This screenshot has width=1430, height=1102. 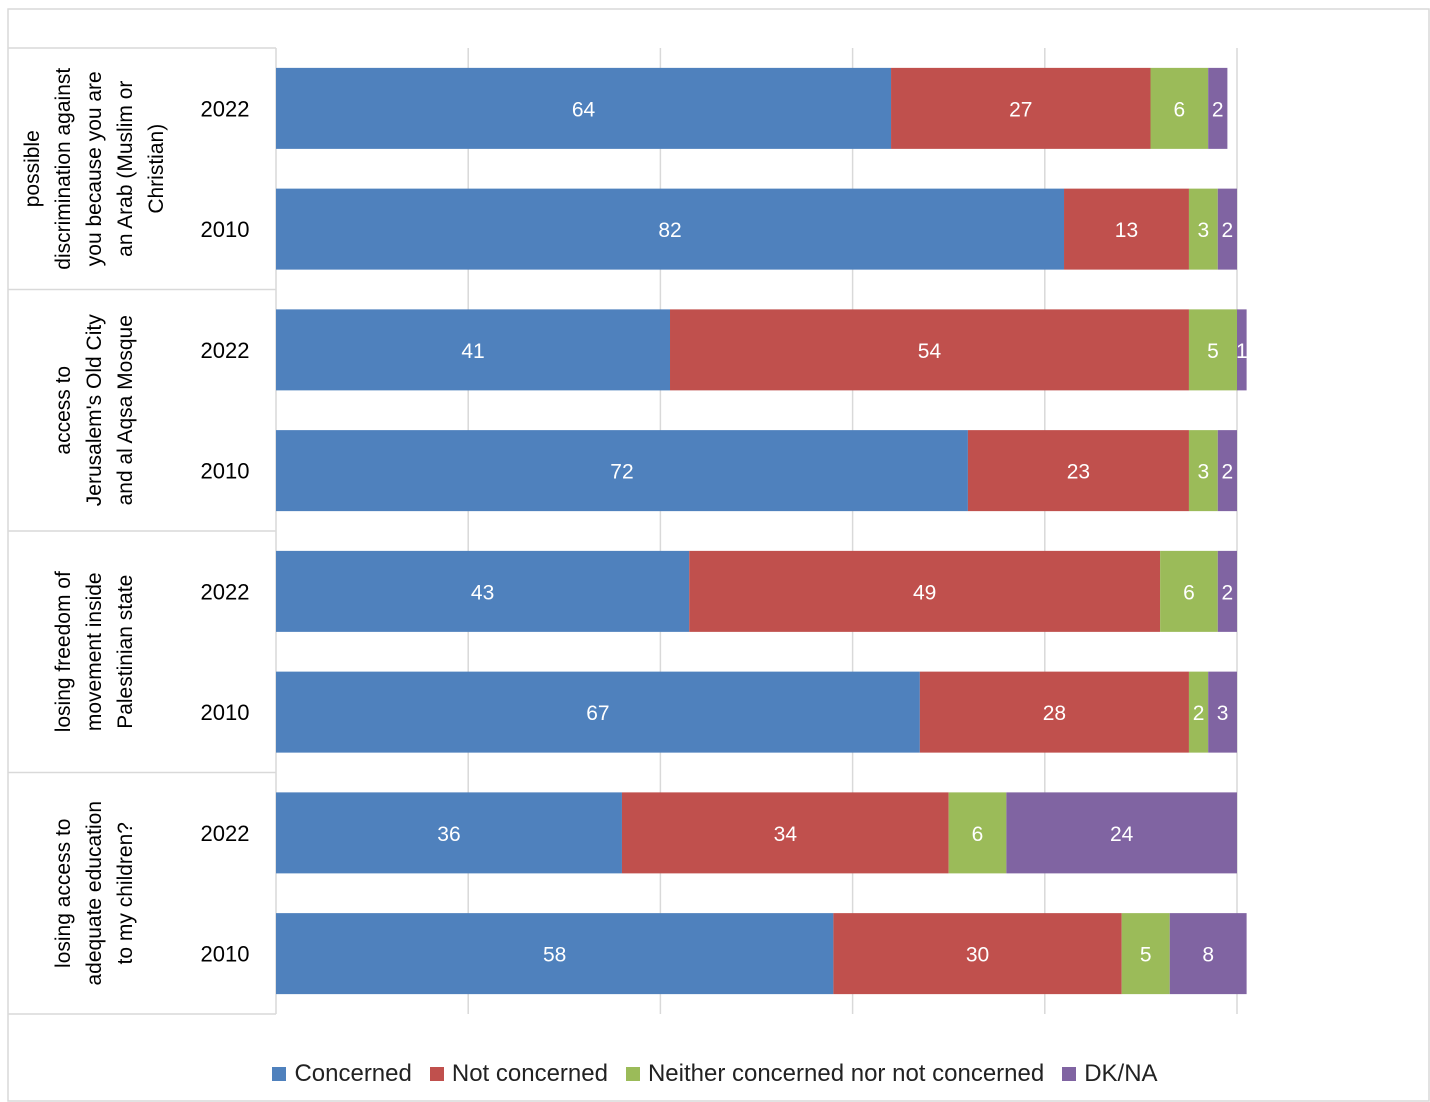 I want to click on legend-item: Not concerned, so click(x=518, y=1074).